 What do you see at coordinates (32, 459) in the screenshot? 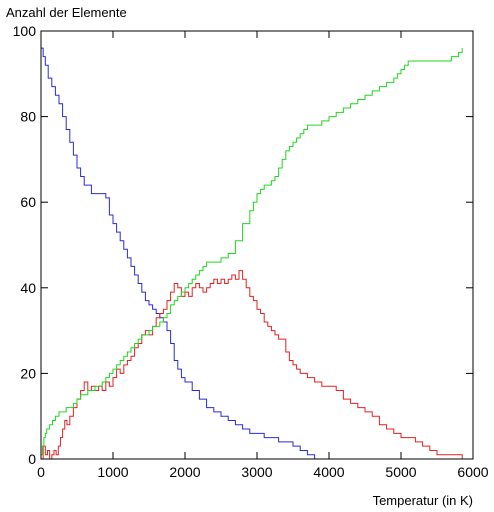
I see `y-tick-label: 0` at bounding box center [32, 459].